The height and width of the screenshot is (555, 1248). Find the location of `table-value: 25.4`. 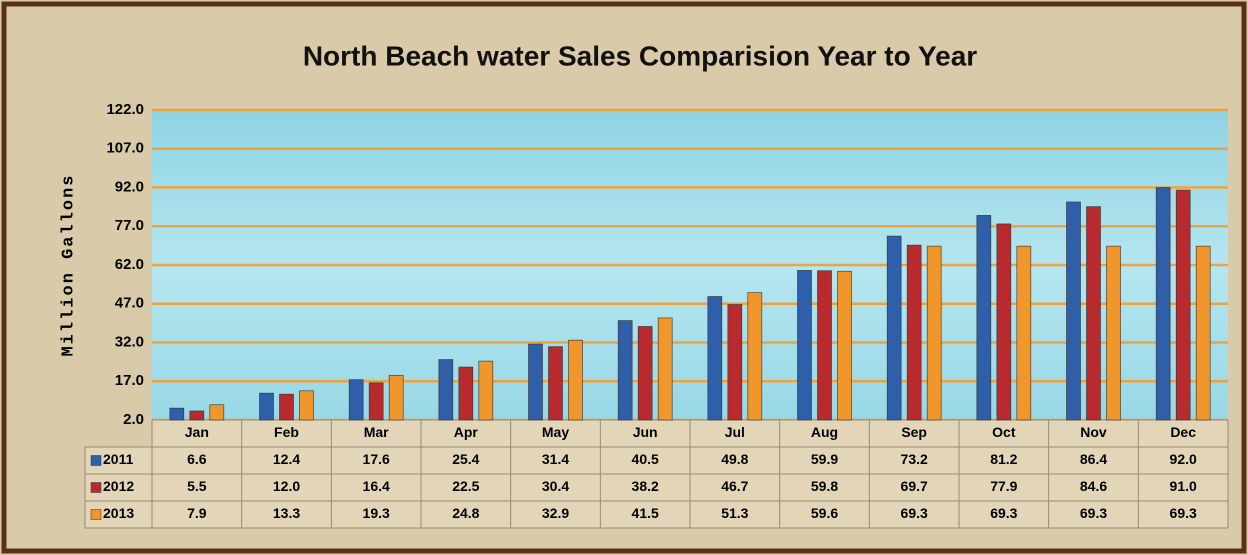

table-value: 25.4 is located at coordinates (465, 459).